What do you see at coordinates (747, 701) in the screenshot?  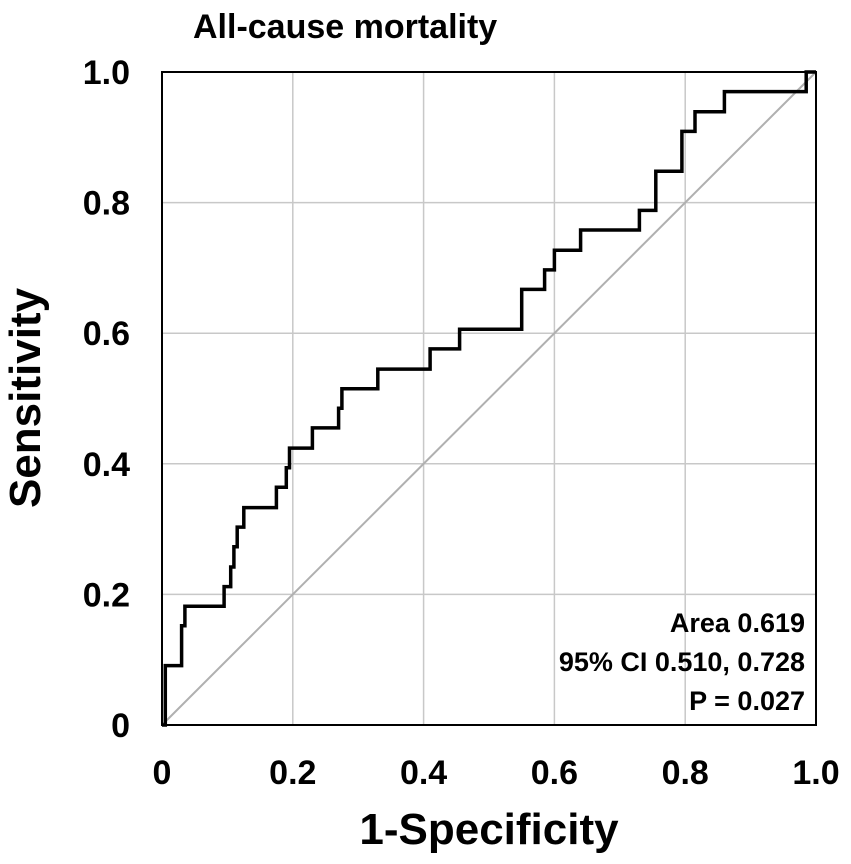 I see `annotation-p-value: P = 0.027` at bounding box center [747, 701].